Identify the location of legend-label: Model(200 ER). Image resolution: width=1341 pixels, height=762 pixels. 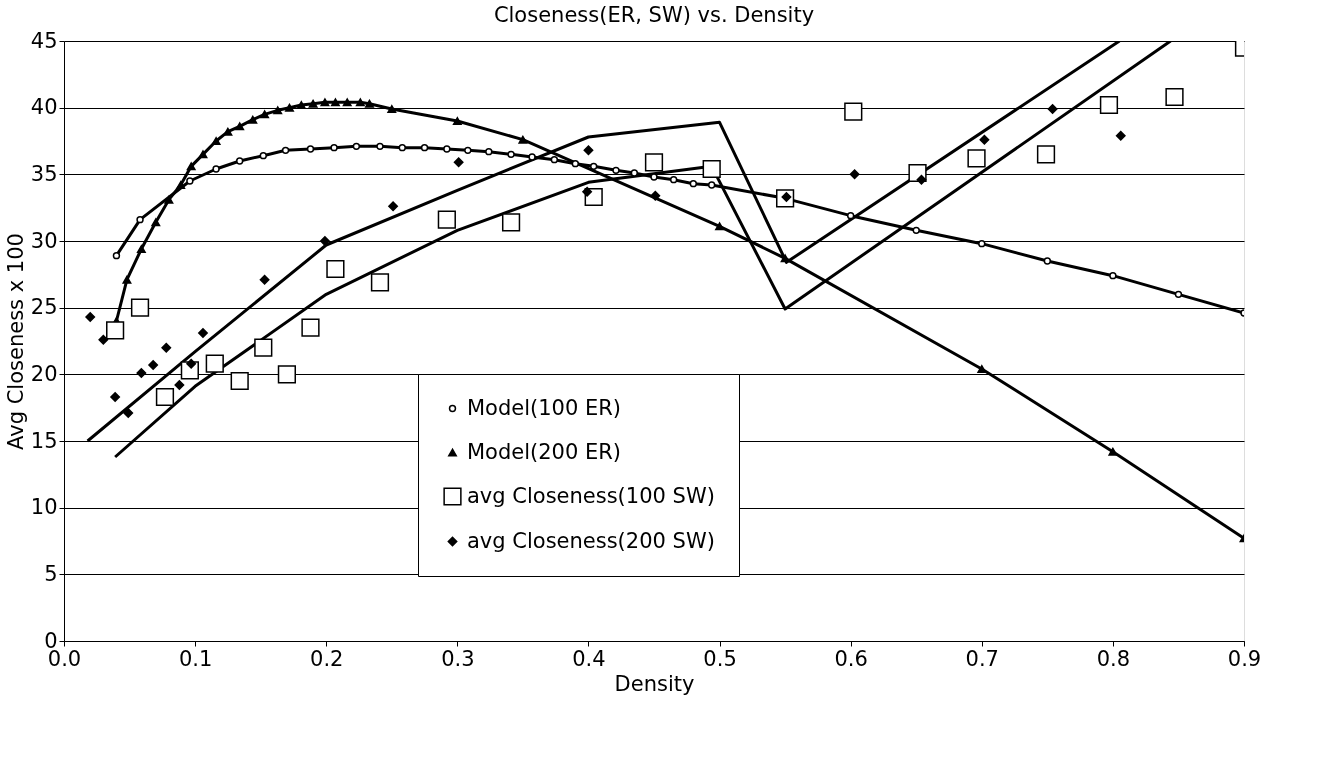
(544, 451).